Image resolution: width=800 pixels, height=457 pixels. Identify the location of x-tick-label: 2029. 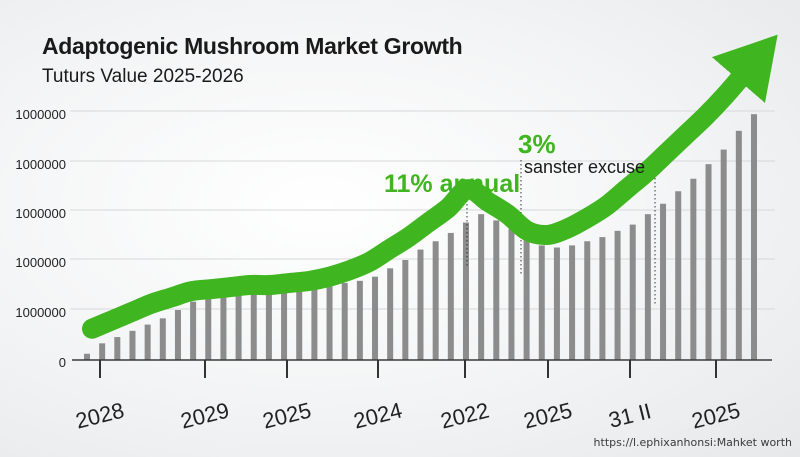
(205, 415).